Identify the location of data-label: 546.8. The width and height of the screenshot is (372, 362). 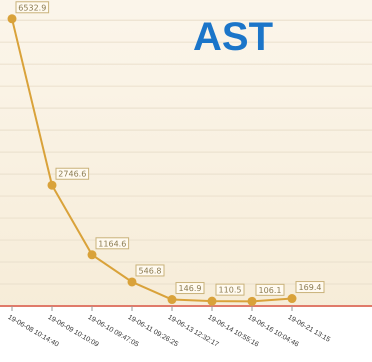
(150, 271).